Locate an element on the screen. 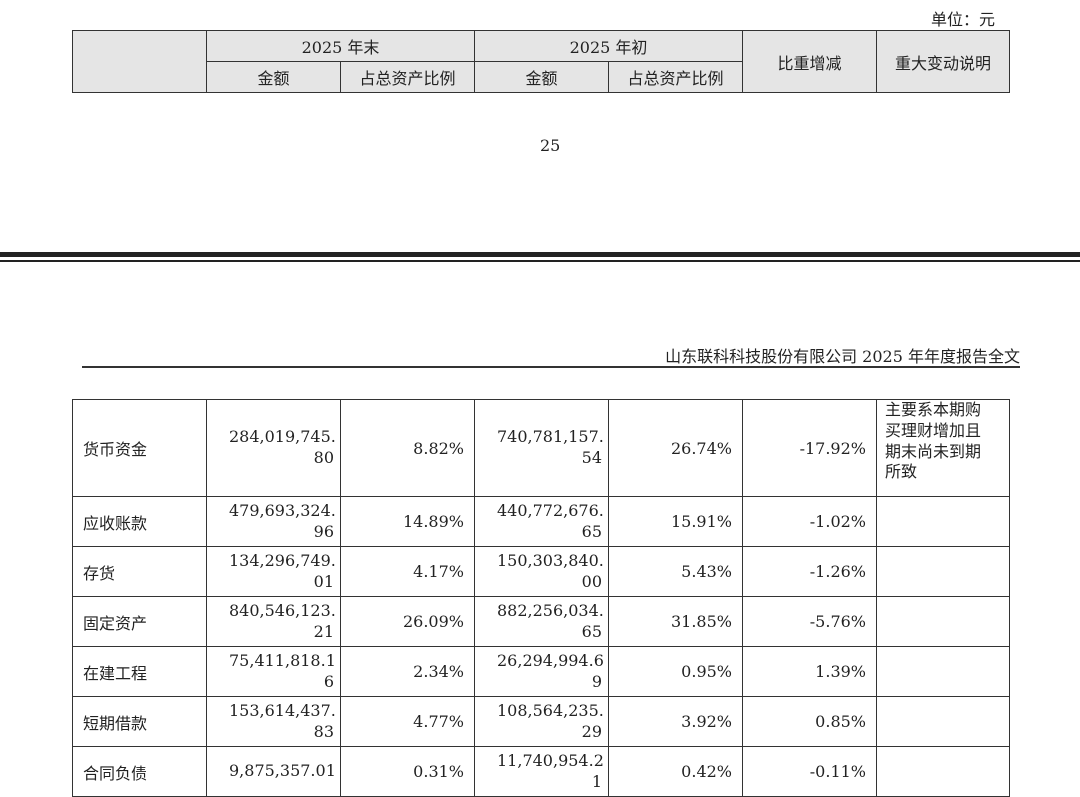  start-amount: 11,740,954.2 1 is located at coordinates (541, 771).